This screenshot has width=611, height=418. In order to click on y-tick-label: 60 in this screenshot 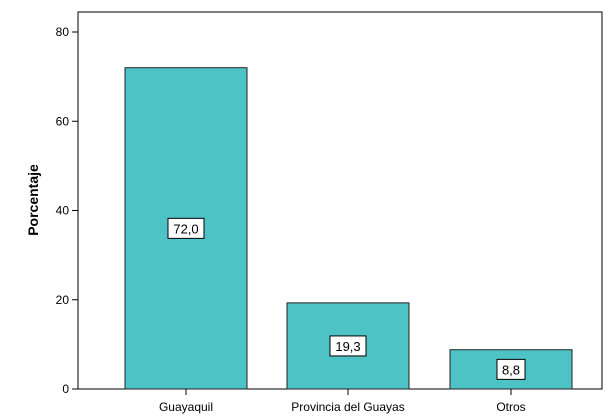, I will do `click(63, 121)`.